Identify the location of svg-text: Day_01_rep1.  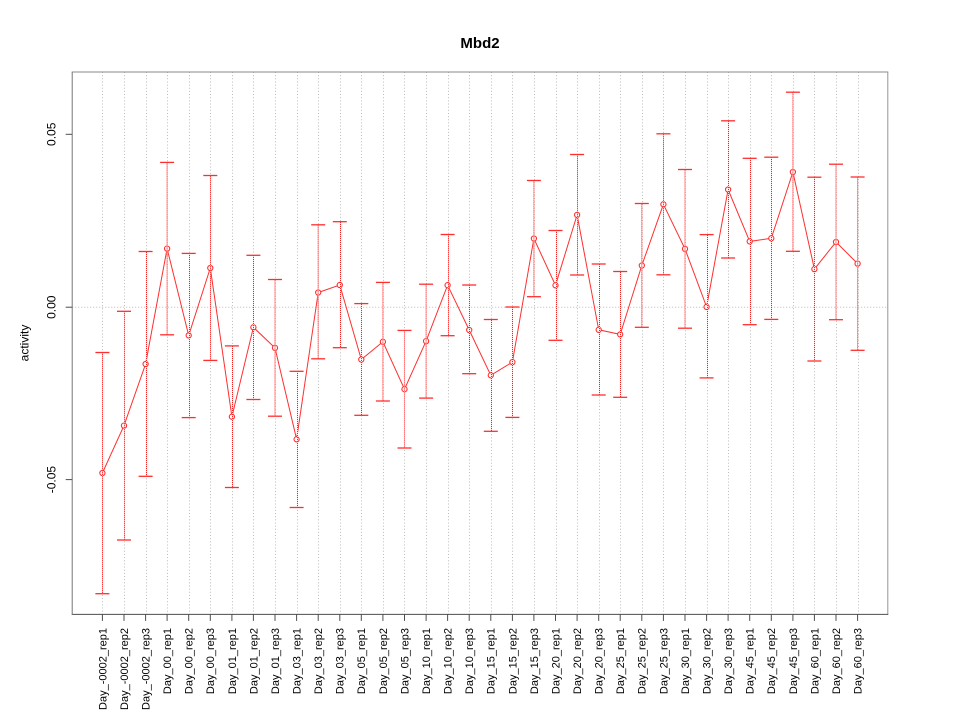
(233, 661).